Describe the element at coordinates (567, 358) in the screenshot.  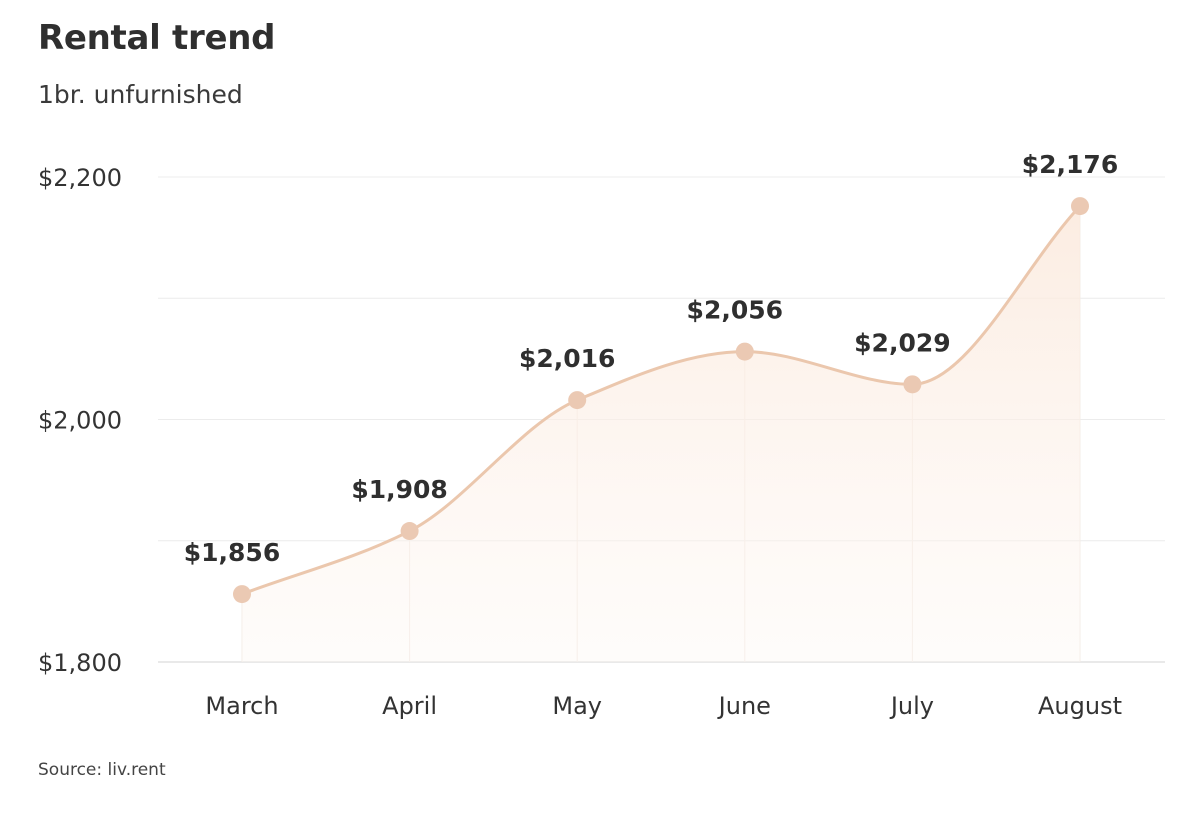
I see `data-label: $2,016` at that location.